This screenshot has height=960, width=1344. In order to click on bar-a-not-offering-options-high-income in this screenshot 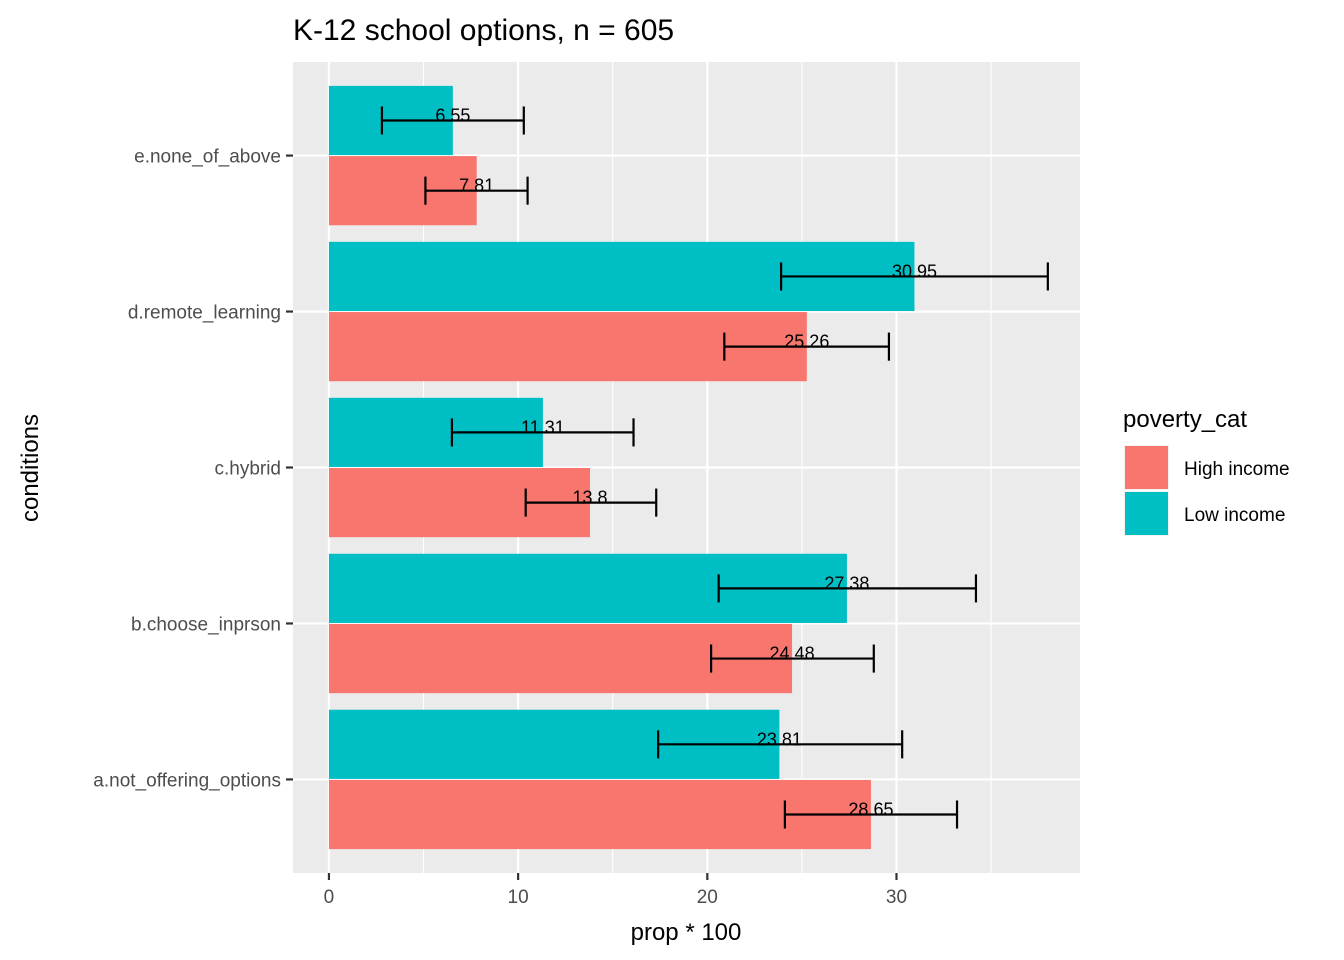, I will do `click(599, 814)`.